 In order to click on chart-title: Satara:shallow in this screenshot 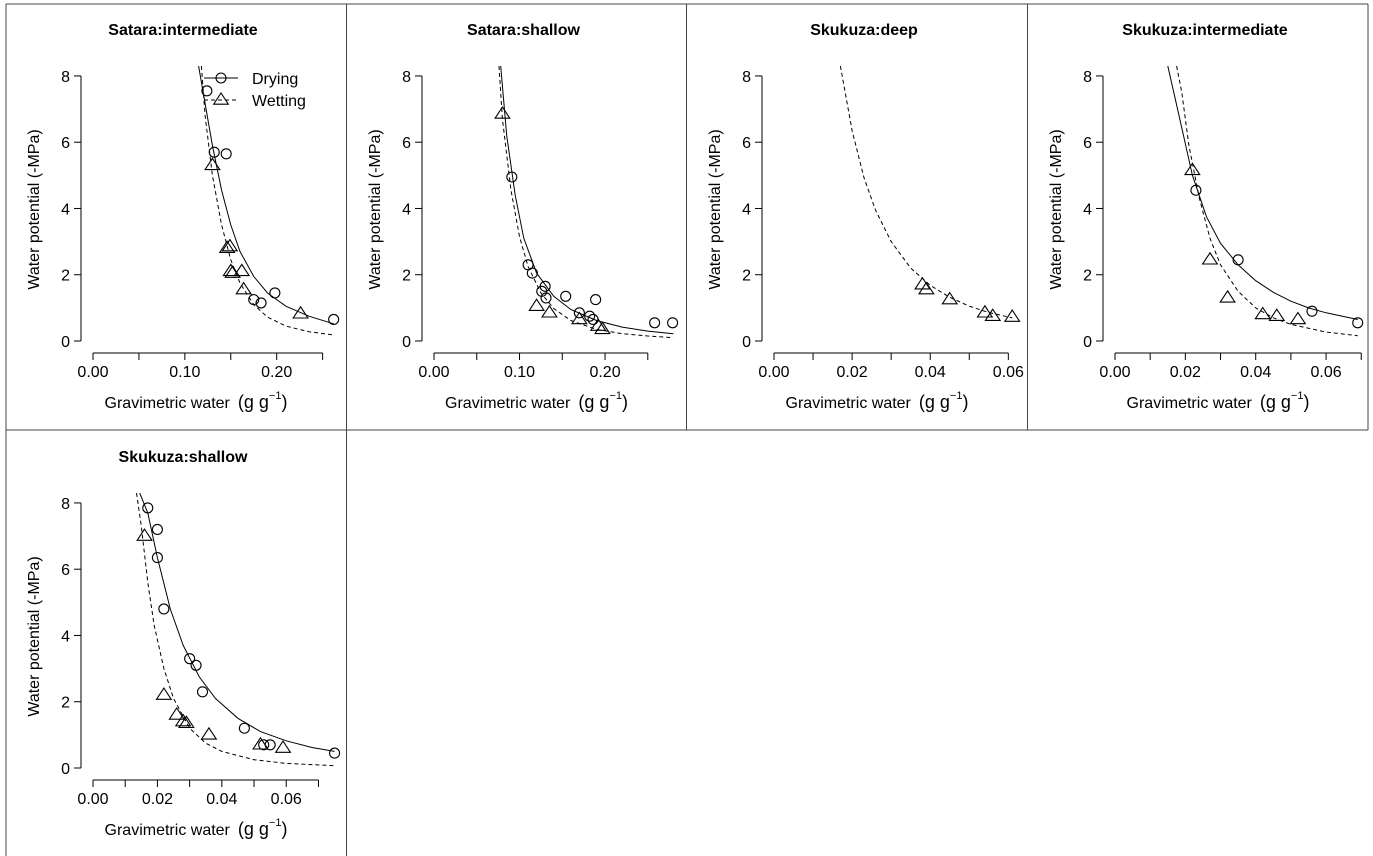, I will do `click(523, 30)`.